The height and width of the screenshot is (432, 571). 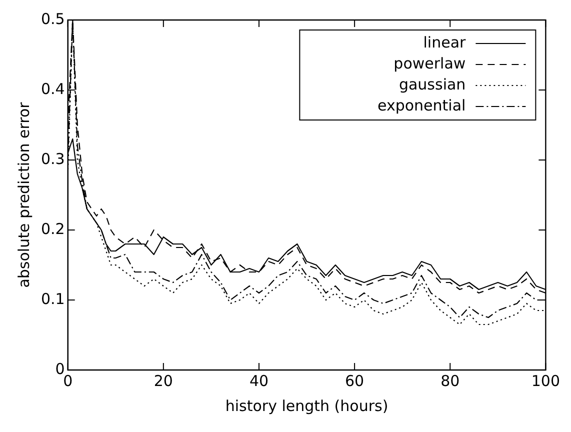 What do you see at coordinates (430, 63) in the screenshot?
I see `legend-label: powerlaw` at bounding box center [430, 63].